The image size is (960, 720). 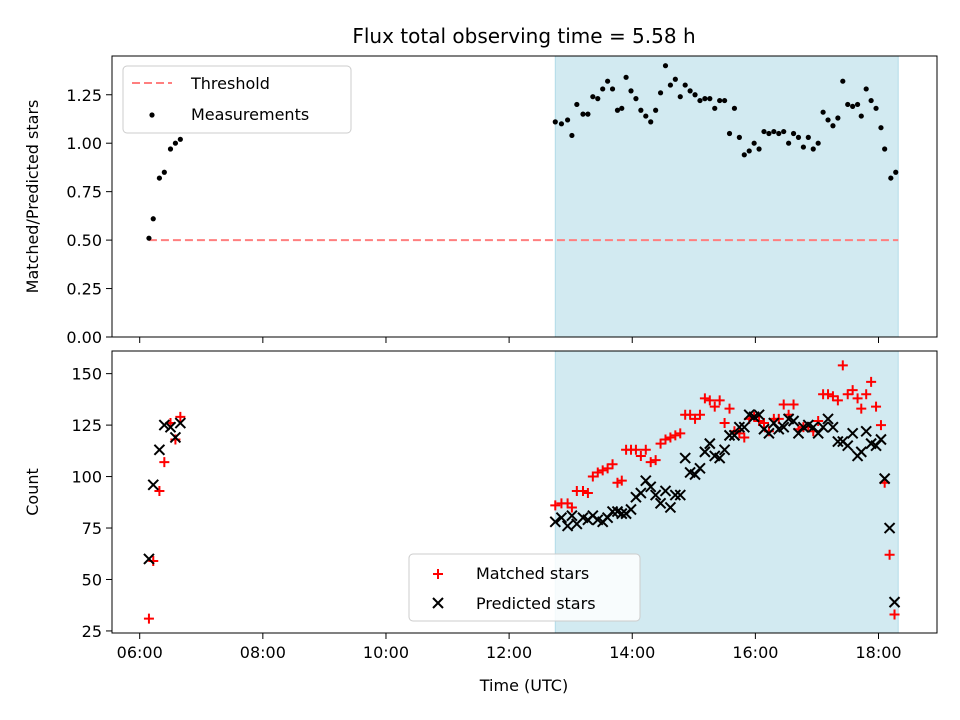 What do you see at coordinates (92, 631) in the screenshot?
I see `y-tick-label: 25` at bounding box center [92, 631].